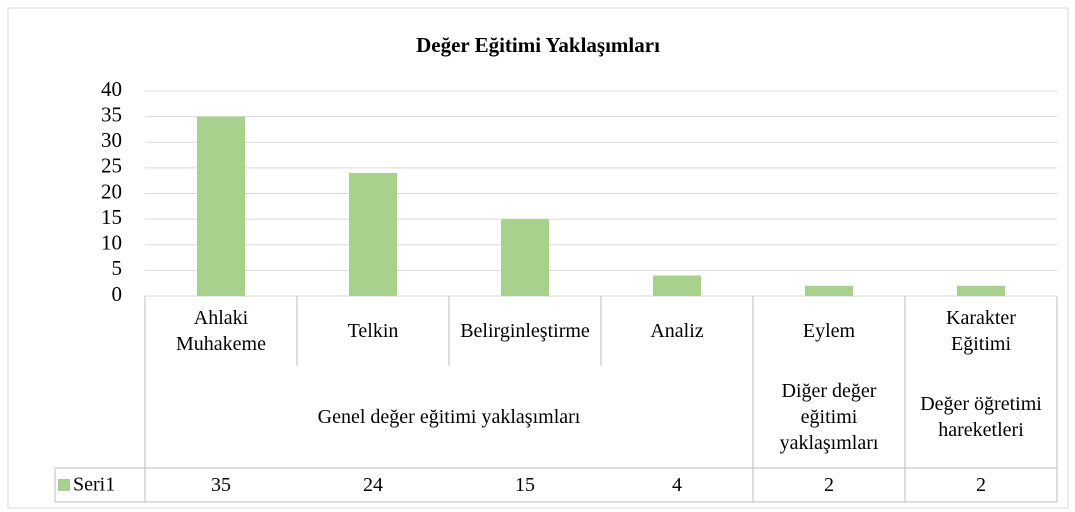 The image size is (1075, 512). Describe the element at coordinates (829, 331) in the screenshot. I see `category-label: Eylem` at that location.